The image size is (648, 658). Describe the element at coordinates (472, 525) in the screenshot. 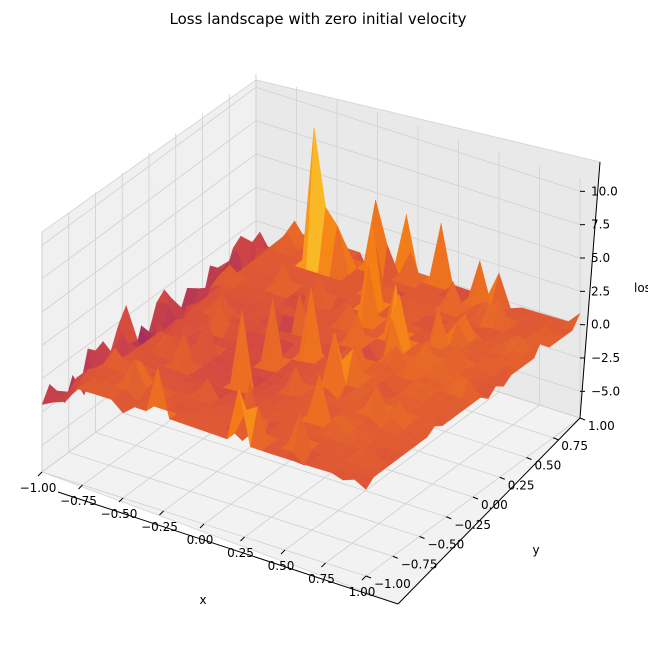

I see `y-tick-label: −0.25` at that location.